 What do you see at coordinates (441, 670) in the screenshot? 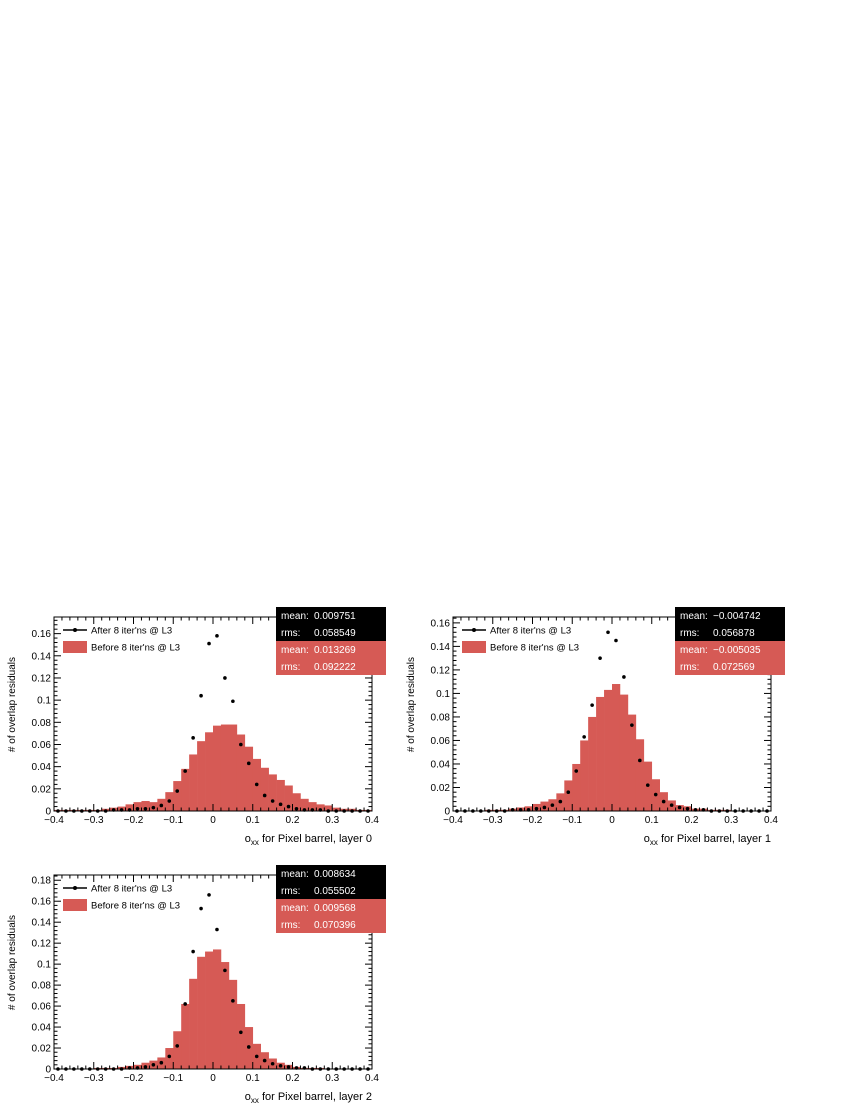
I see `y-tick-label: 0.12` at bounding box center [441, 670].